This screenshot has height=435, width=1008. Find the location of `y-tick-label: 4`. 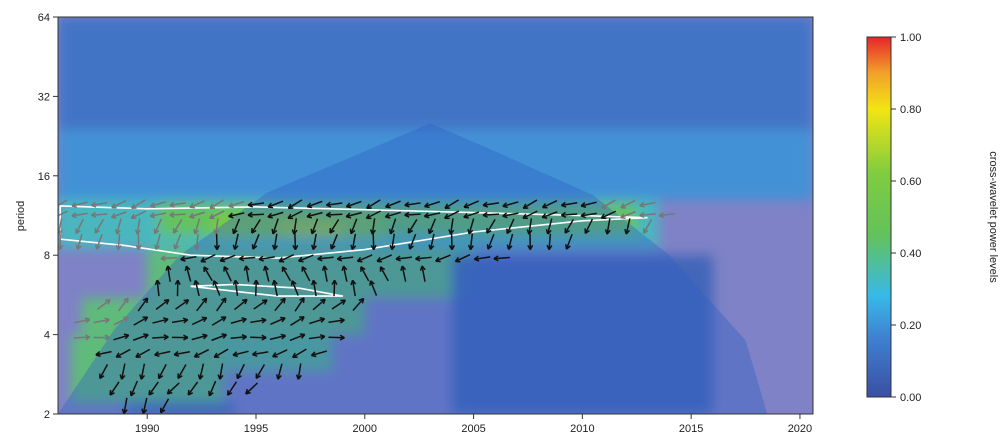

y-tick-label: 4 is located at coordinates (47, 336).